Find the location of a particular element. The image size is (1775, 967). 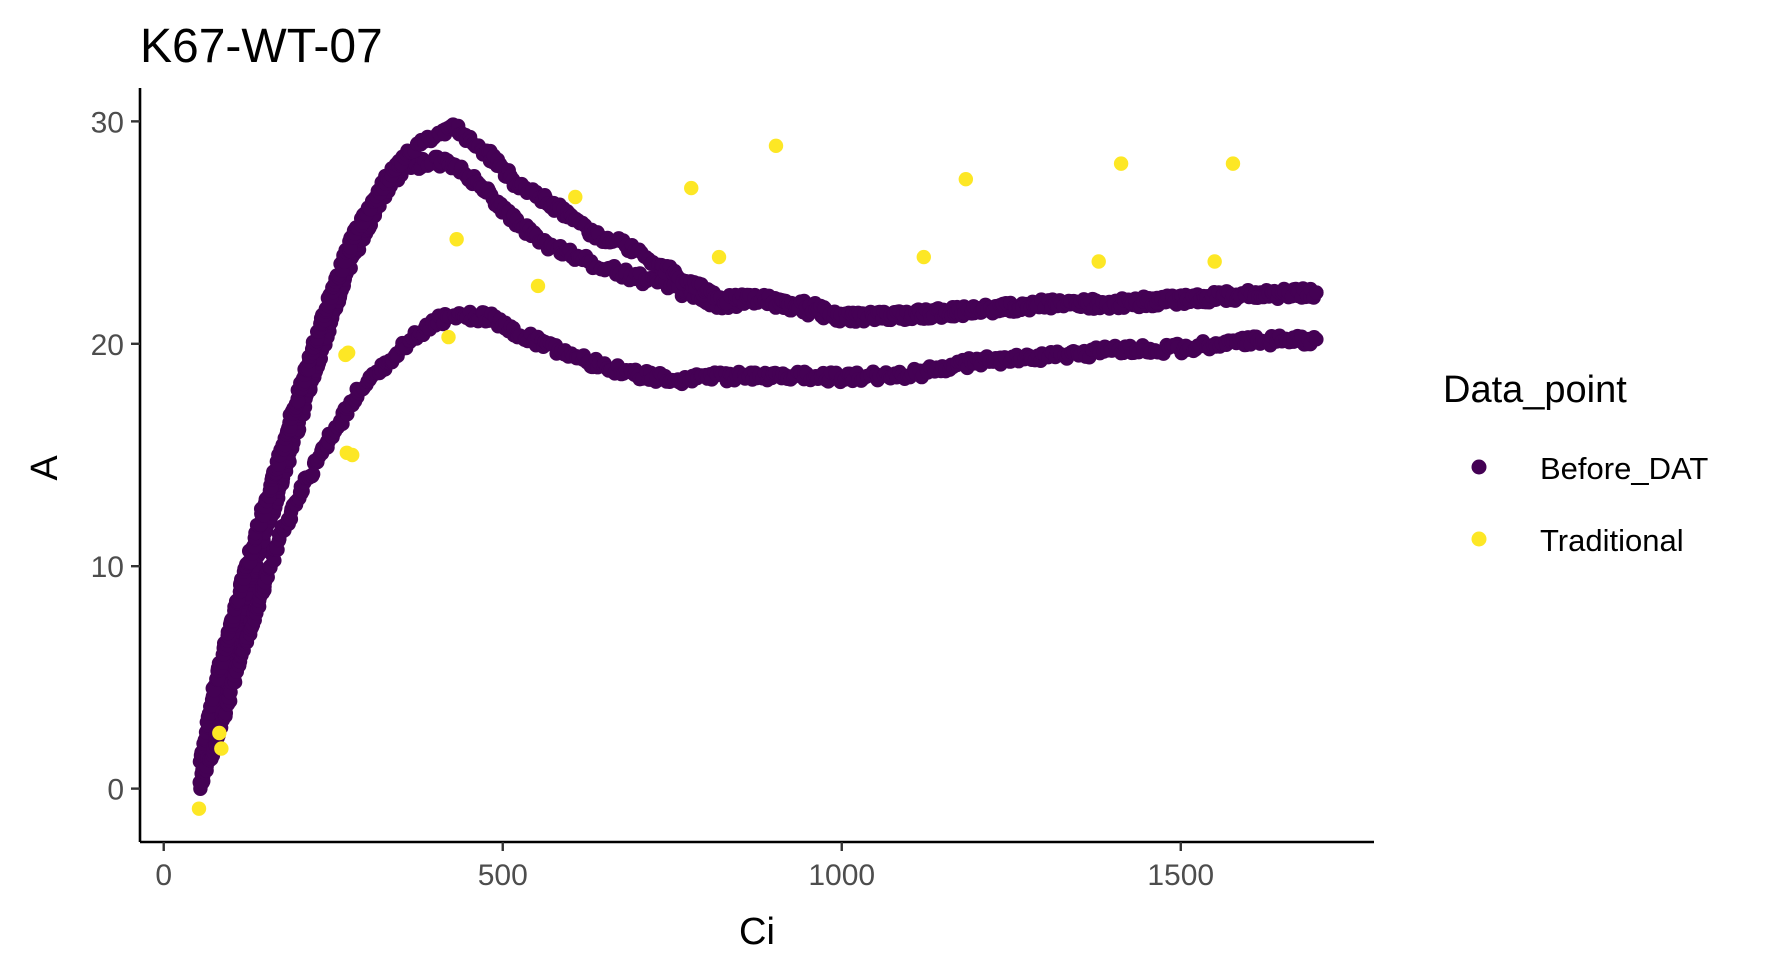

legend-key-before-dat is located at coordinates (1479, 467).